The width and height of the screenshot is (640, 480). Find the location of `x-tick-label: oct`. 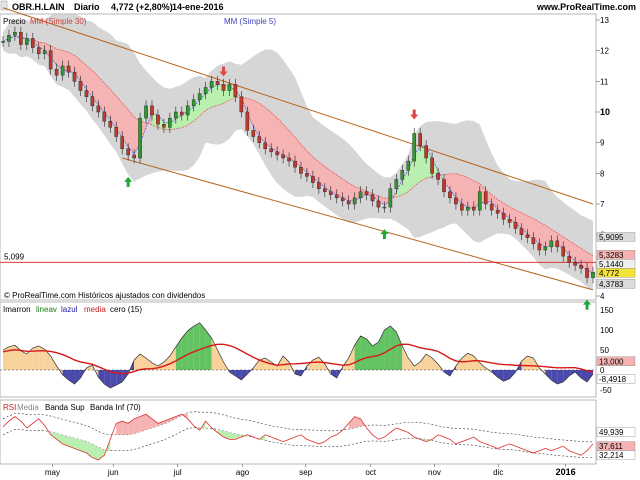

x-tick-label: oct is located at coordinates (370, 472).